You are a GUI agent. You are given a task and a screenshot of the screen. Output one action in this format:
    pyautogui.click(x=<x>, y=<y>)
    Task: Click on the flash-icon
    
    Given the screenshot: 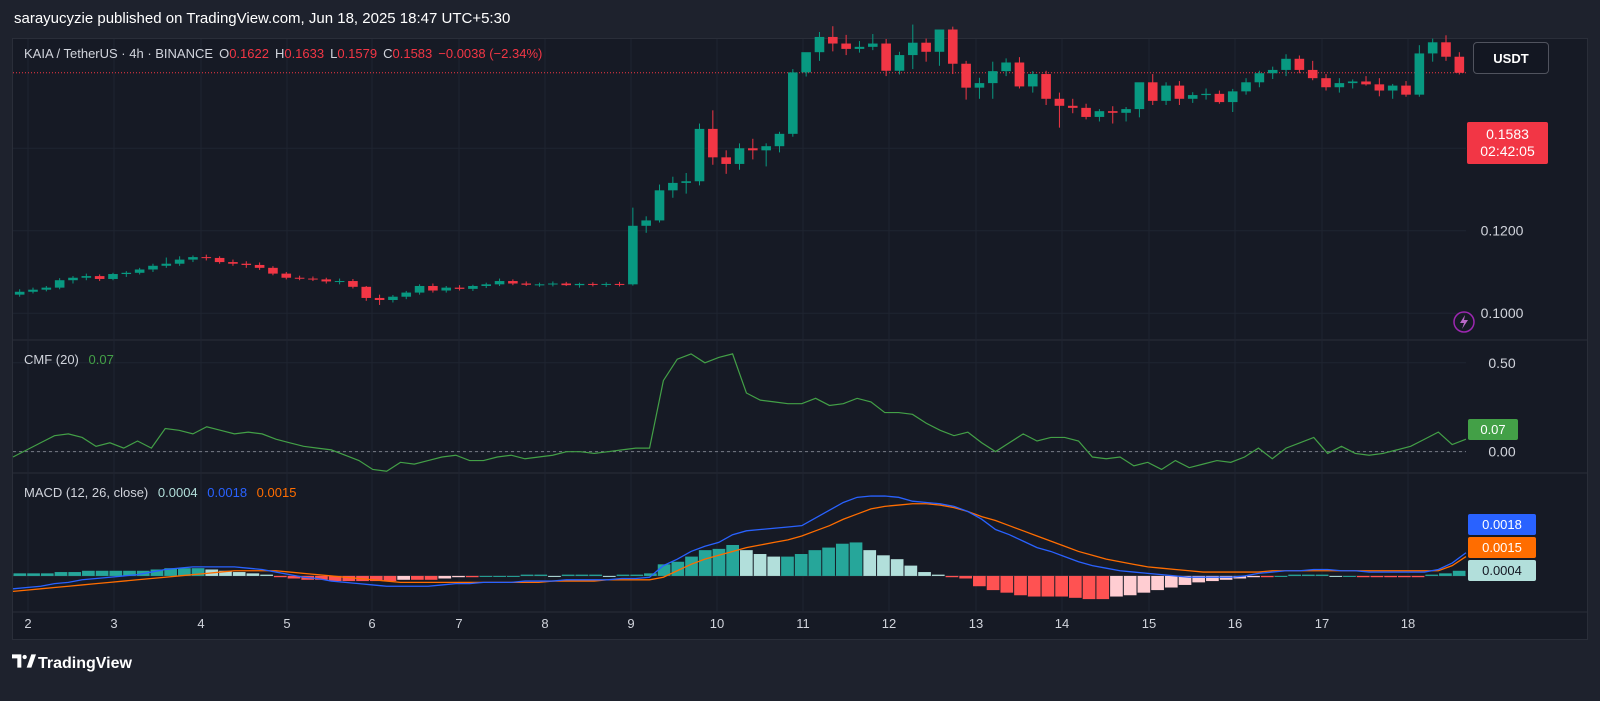 What is the action you would take?
    pyautogui.click(x=1464, y=322)
    